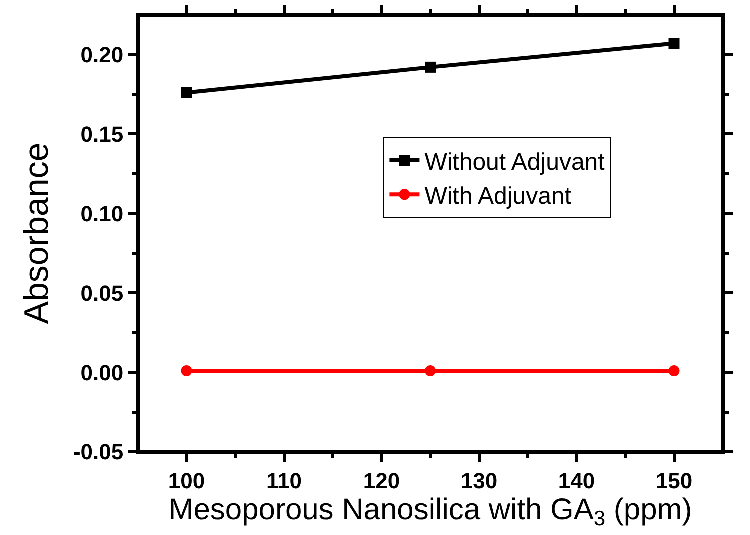 This screenshot has width=750, height=535. Describe the element at coordinates (102, 55) in the screenshot. I see `y-tick-label: 0.20` at that location.